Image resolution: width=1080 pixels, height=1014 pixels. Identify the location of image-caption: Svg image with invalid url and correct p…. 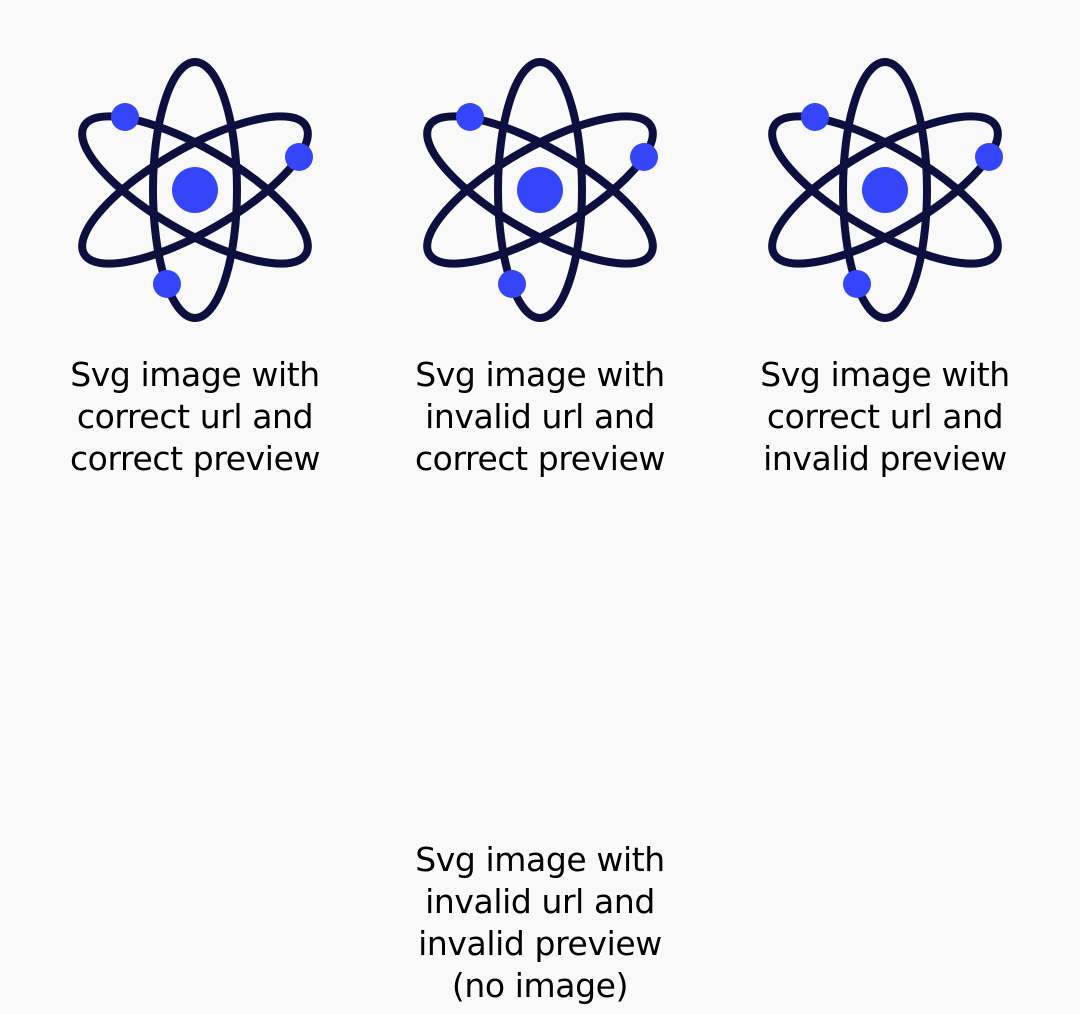
(540, 416).